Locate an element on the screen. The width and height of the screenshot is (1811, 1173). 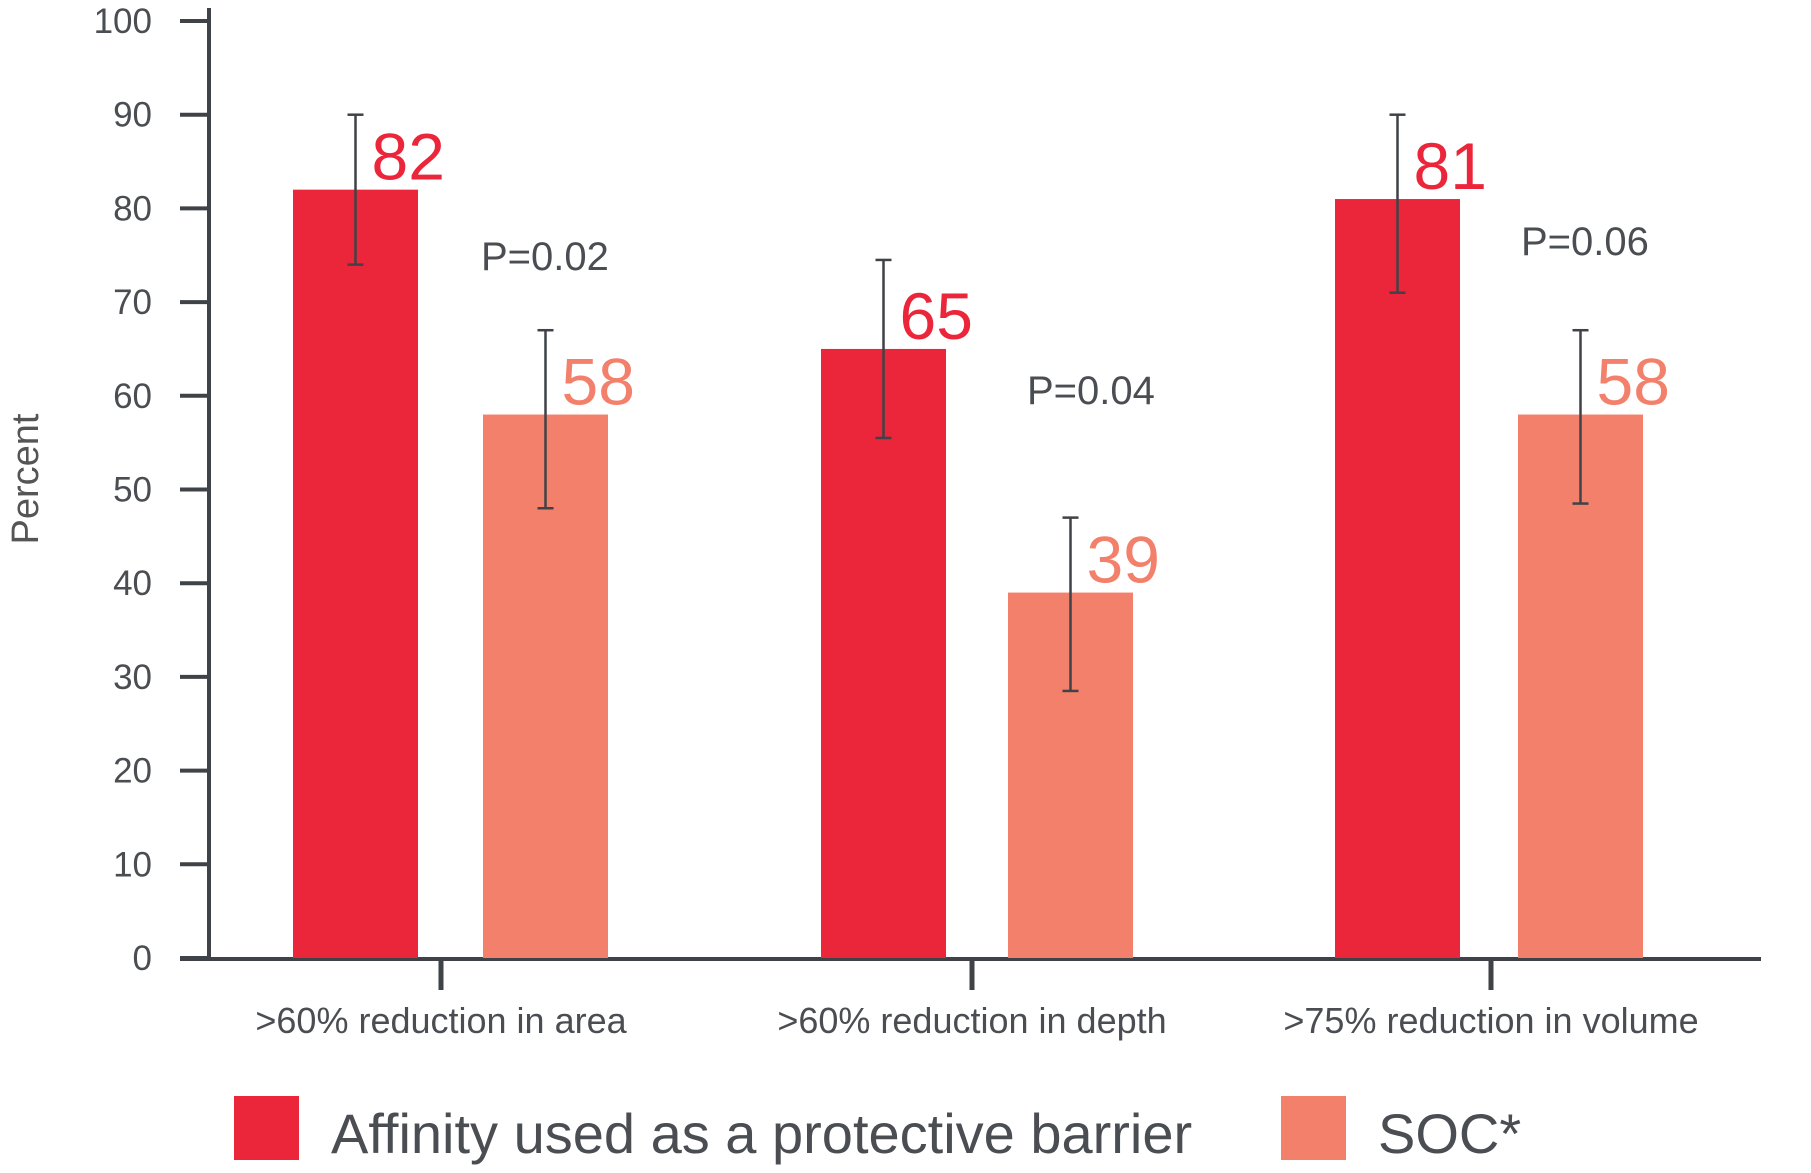
legend-label: SOC* is located at coordinates (1449, 1133).